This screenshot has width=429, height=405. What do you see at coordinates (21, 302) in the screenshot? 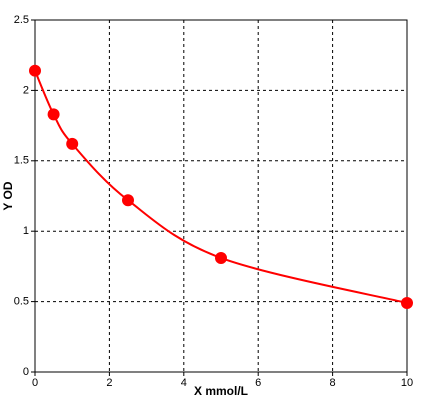
I see `y-tick-label: 0.5` at bounding box center [21, 302].